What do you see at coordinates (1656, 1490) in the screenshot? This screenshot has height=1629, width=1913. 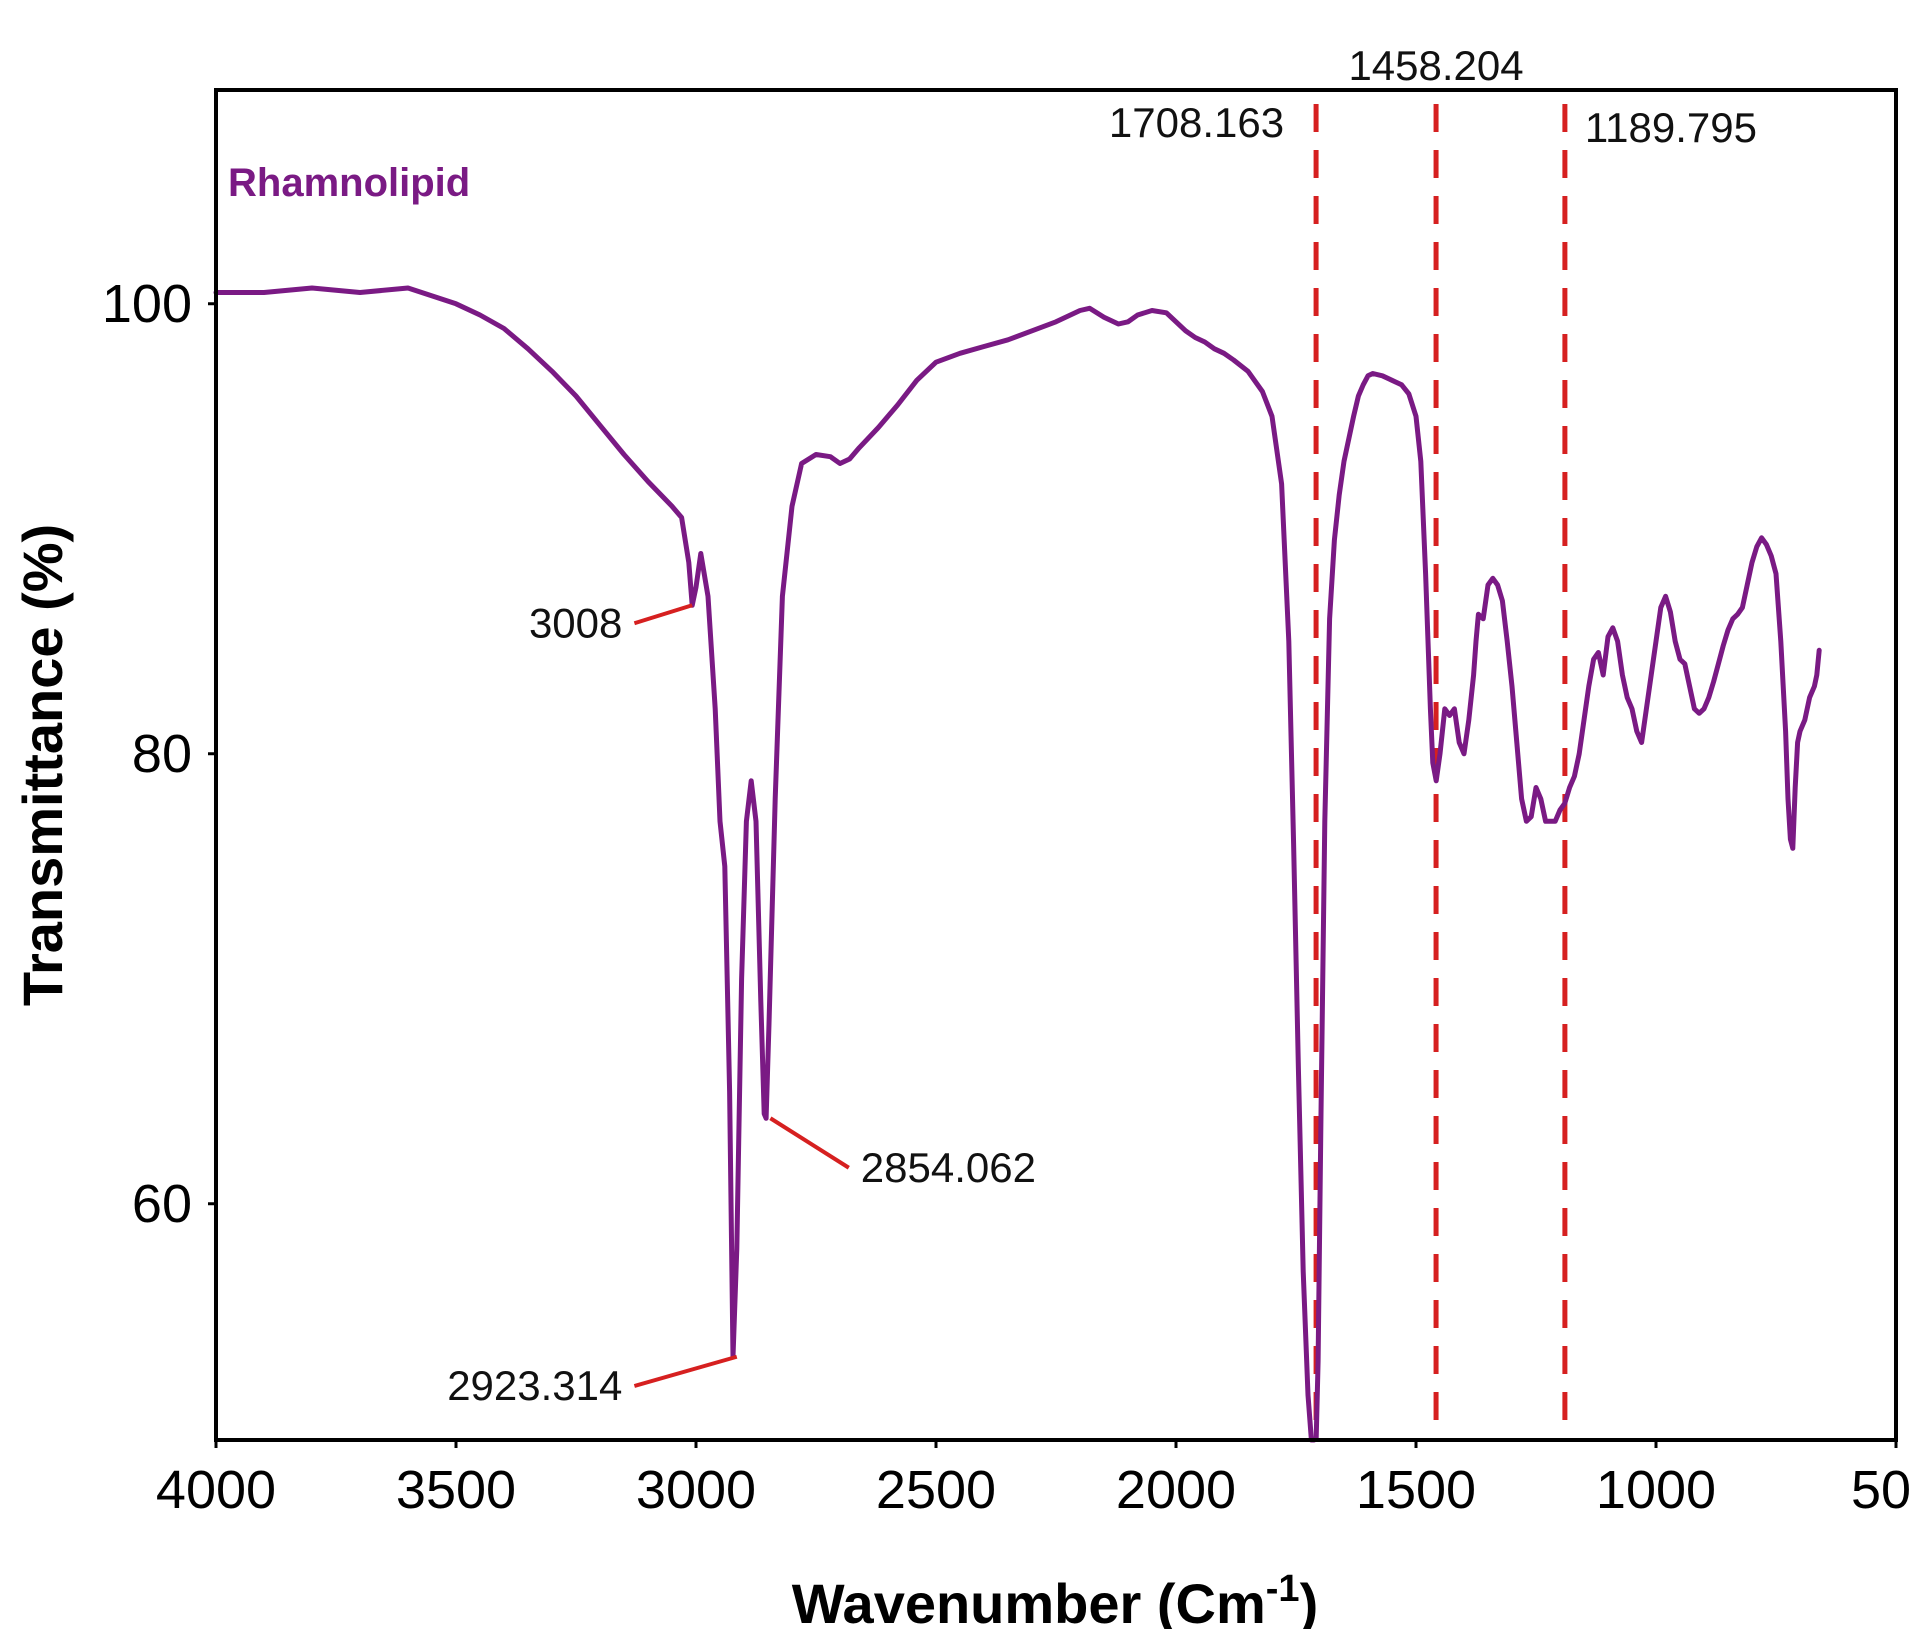 I see `x-tick-label: 1000` at bounding box center [1656, 1490].